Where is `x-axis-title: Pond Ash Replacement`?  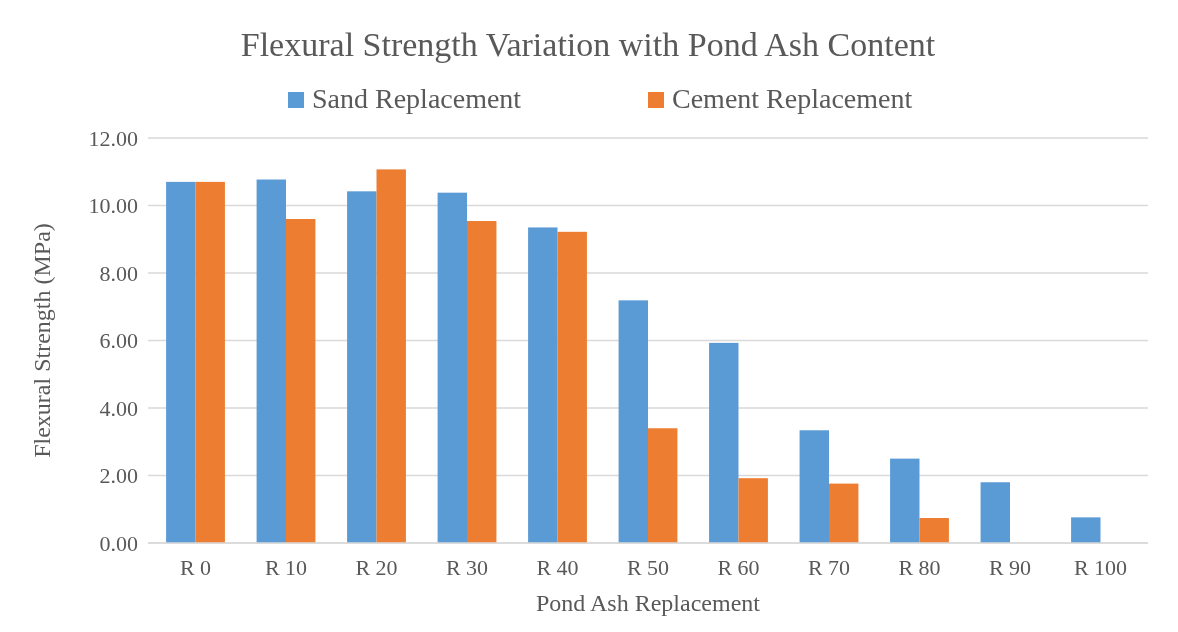
x-axis-title: Pond Ash Replacement is located at coordinates (648, 603).